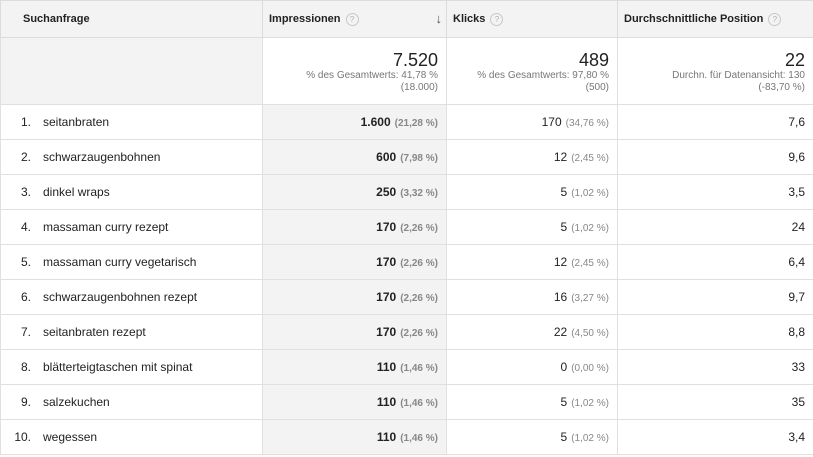 This screenshot has height=457, width=813. What do you see at coordinates (597, 87) in the screenshot?
I see `summary-clicks-total: (500)` at bounding box center [597, 87].